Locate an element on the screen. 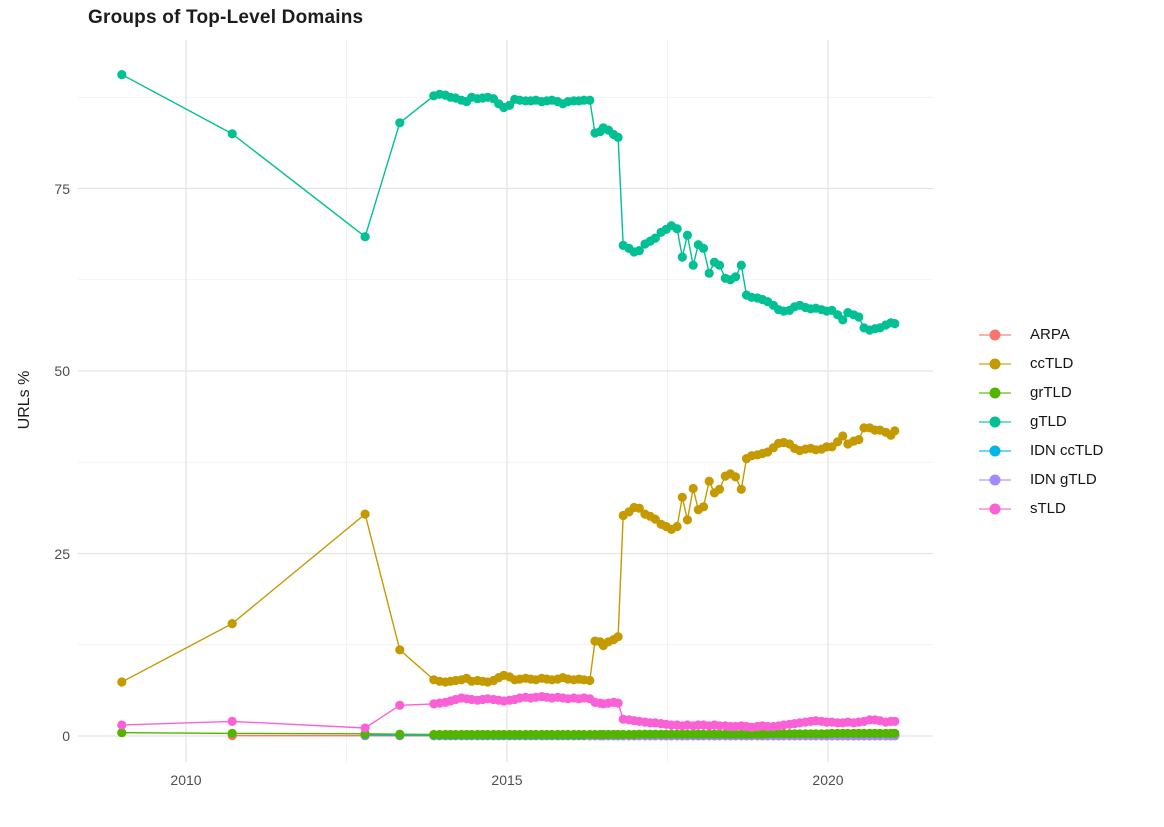  legend-item-ccTLD: ccTLD is located at coordinates (1040, 363).